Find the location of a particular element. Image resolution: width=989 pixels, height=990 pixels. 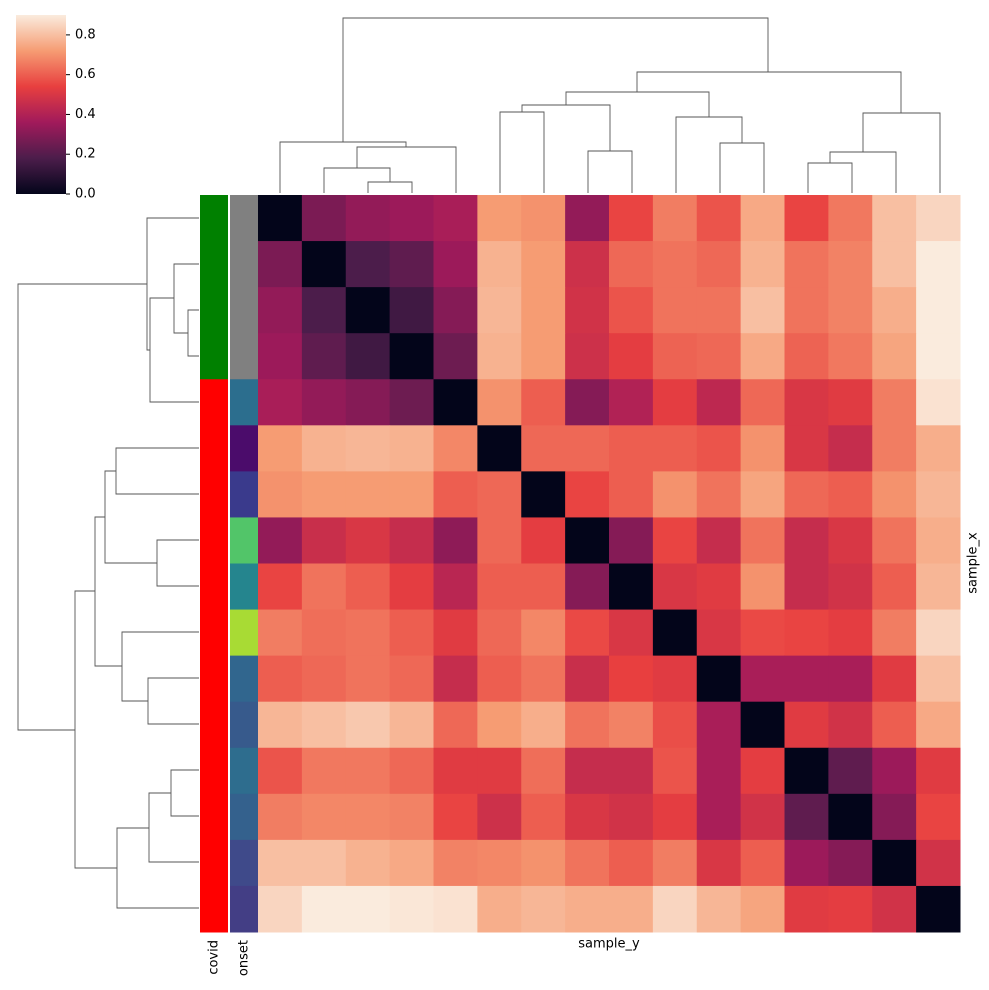

colorbar-tick-label: 0.8 is located at coordinates (85, 34).